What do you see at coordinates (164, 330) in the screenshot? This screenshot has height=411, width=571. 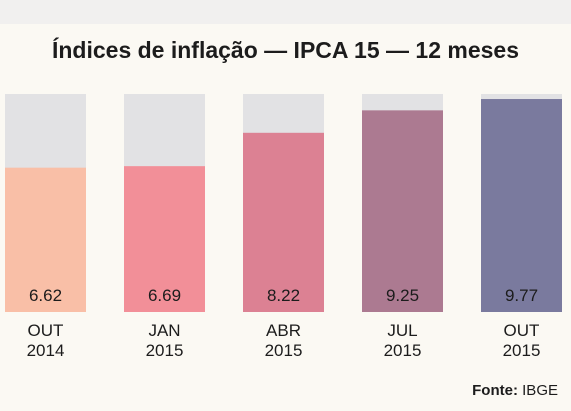 I see `category-label-month: JAN` at bounding box center [164, 330].